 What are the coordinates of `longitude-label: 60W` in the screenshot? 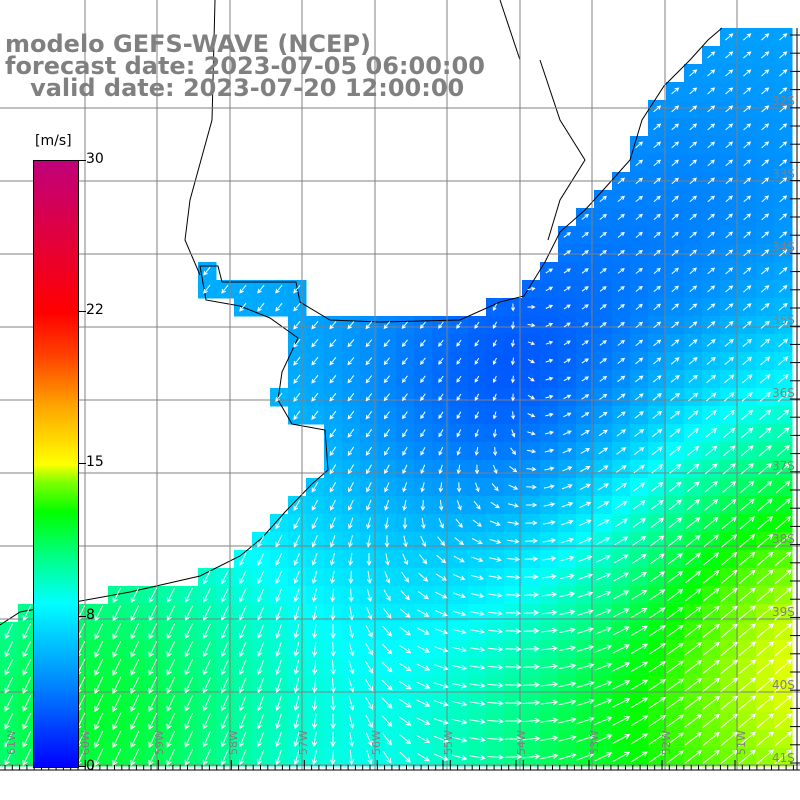 It's located at (85, 742).